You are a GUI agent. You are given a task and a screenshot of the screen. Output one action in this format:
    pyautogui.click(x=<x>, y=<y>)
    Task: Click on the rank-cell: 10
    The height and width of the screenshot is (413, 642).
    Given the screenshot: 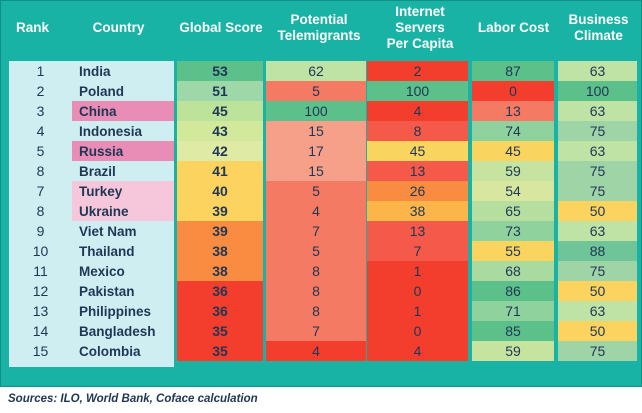 What is the action you would take?
    pyautogui.click(x=40, y=251)
    